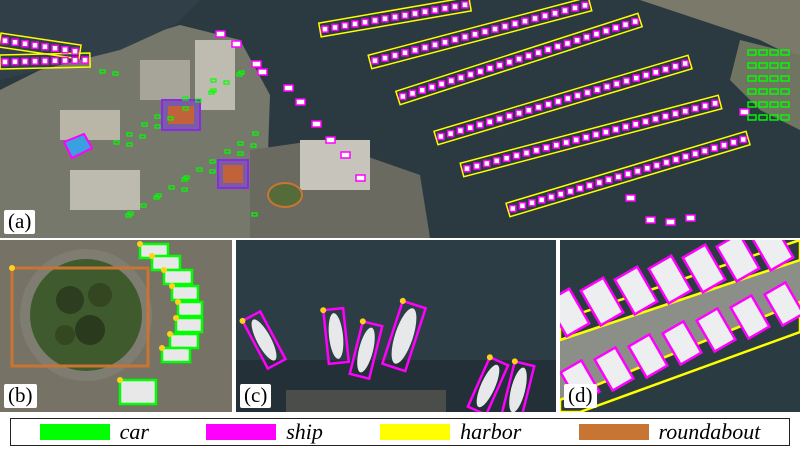 This screenshot has width=800, height=450. What do you see at coordinates (134, 431) in the screenshot?
I see `legend-label-car: car` at bounding box center [134, 431].